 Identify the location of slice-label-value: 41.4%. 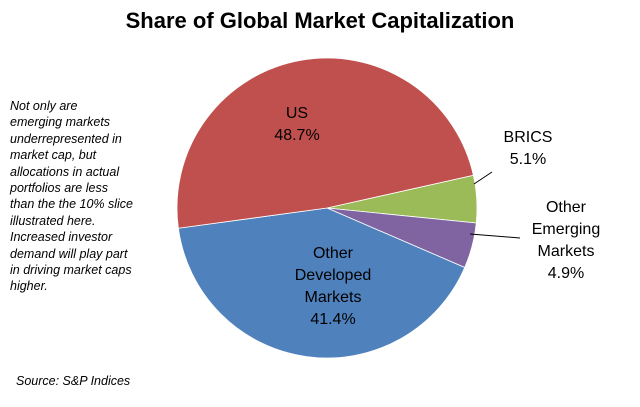
(332, 319).